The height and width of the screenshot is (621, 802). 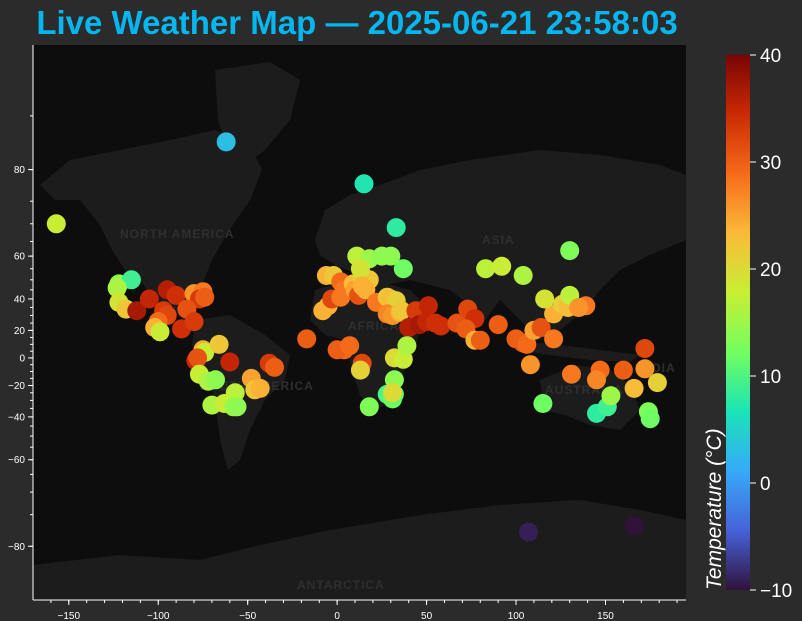 I want to click on y-tick-label: −60, so click(x=16, y=460).